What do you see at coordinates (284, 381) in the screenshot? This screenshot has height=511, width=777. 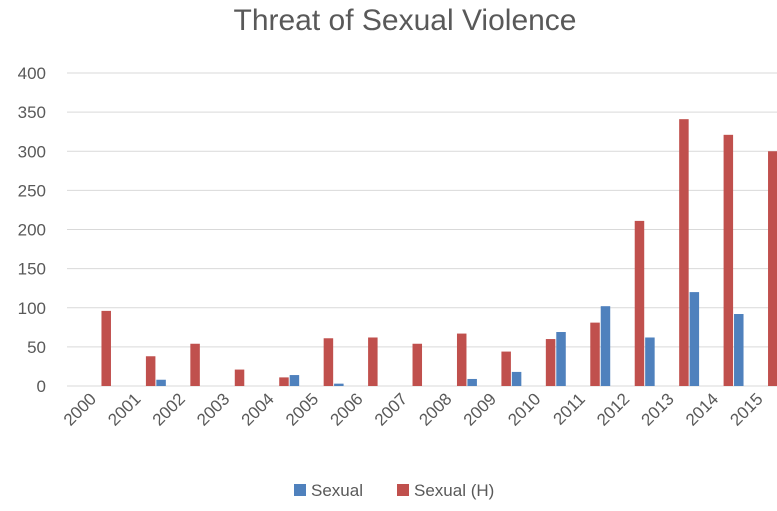 I see `bar-sexual-h-2004` at bounding box center [284, 381].